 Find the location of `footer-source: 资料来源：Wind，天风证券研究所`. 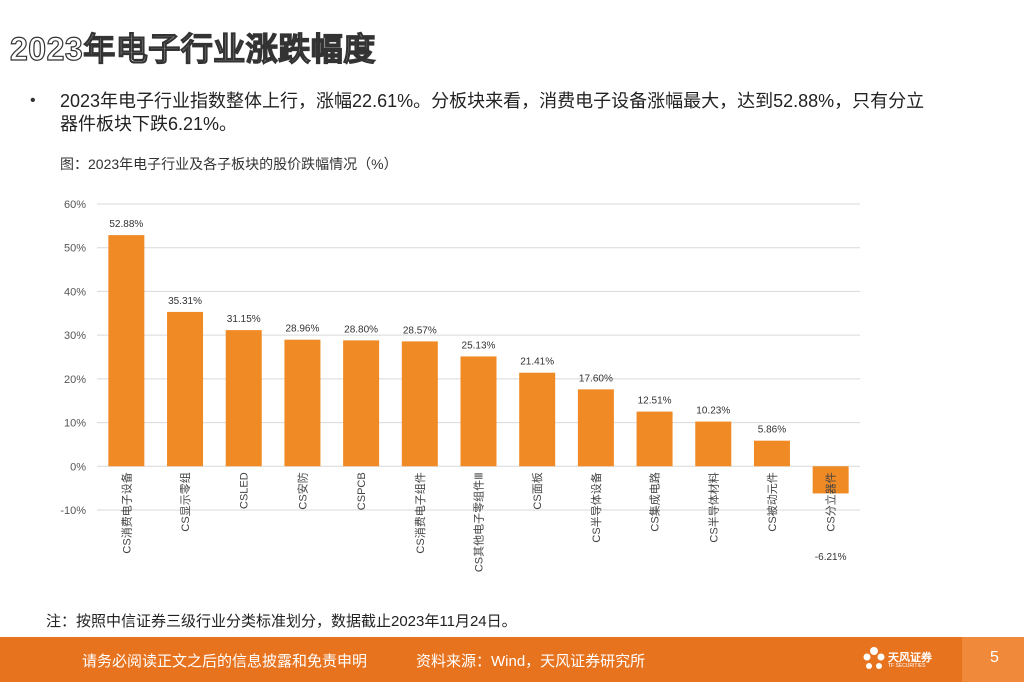

footer-source: 资料来源：Wind，天风证券研究所 is located at coordinates (531, 661).